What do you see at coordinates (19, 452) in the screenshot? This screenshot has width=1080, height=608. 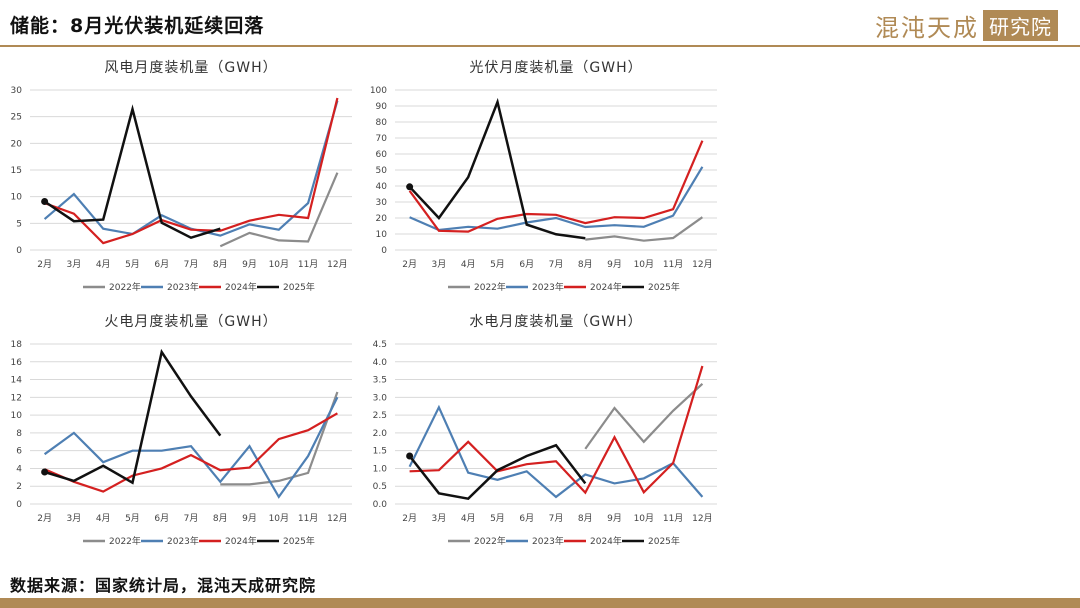 I see `y-tick-label: 6` at bounding box center [19, 452].